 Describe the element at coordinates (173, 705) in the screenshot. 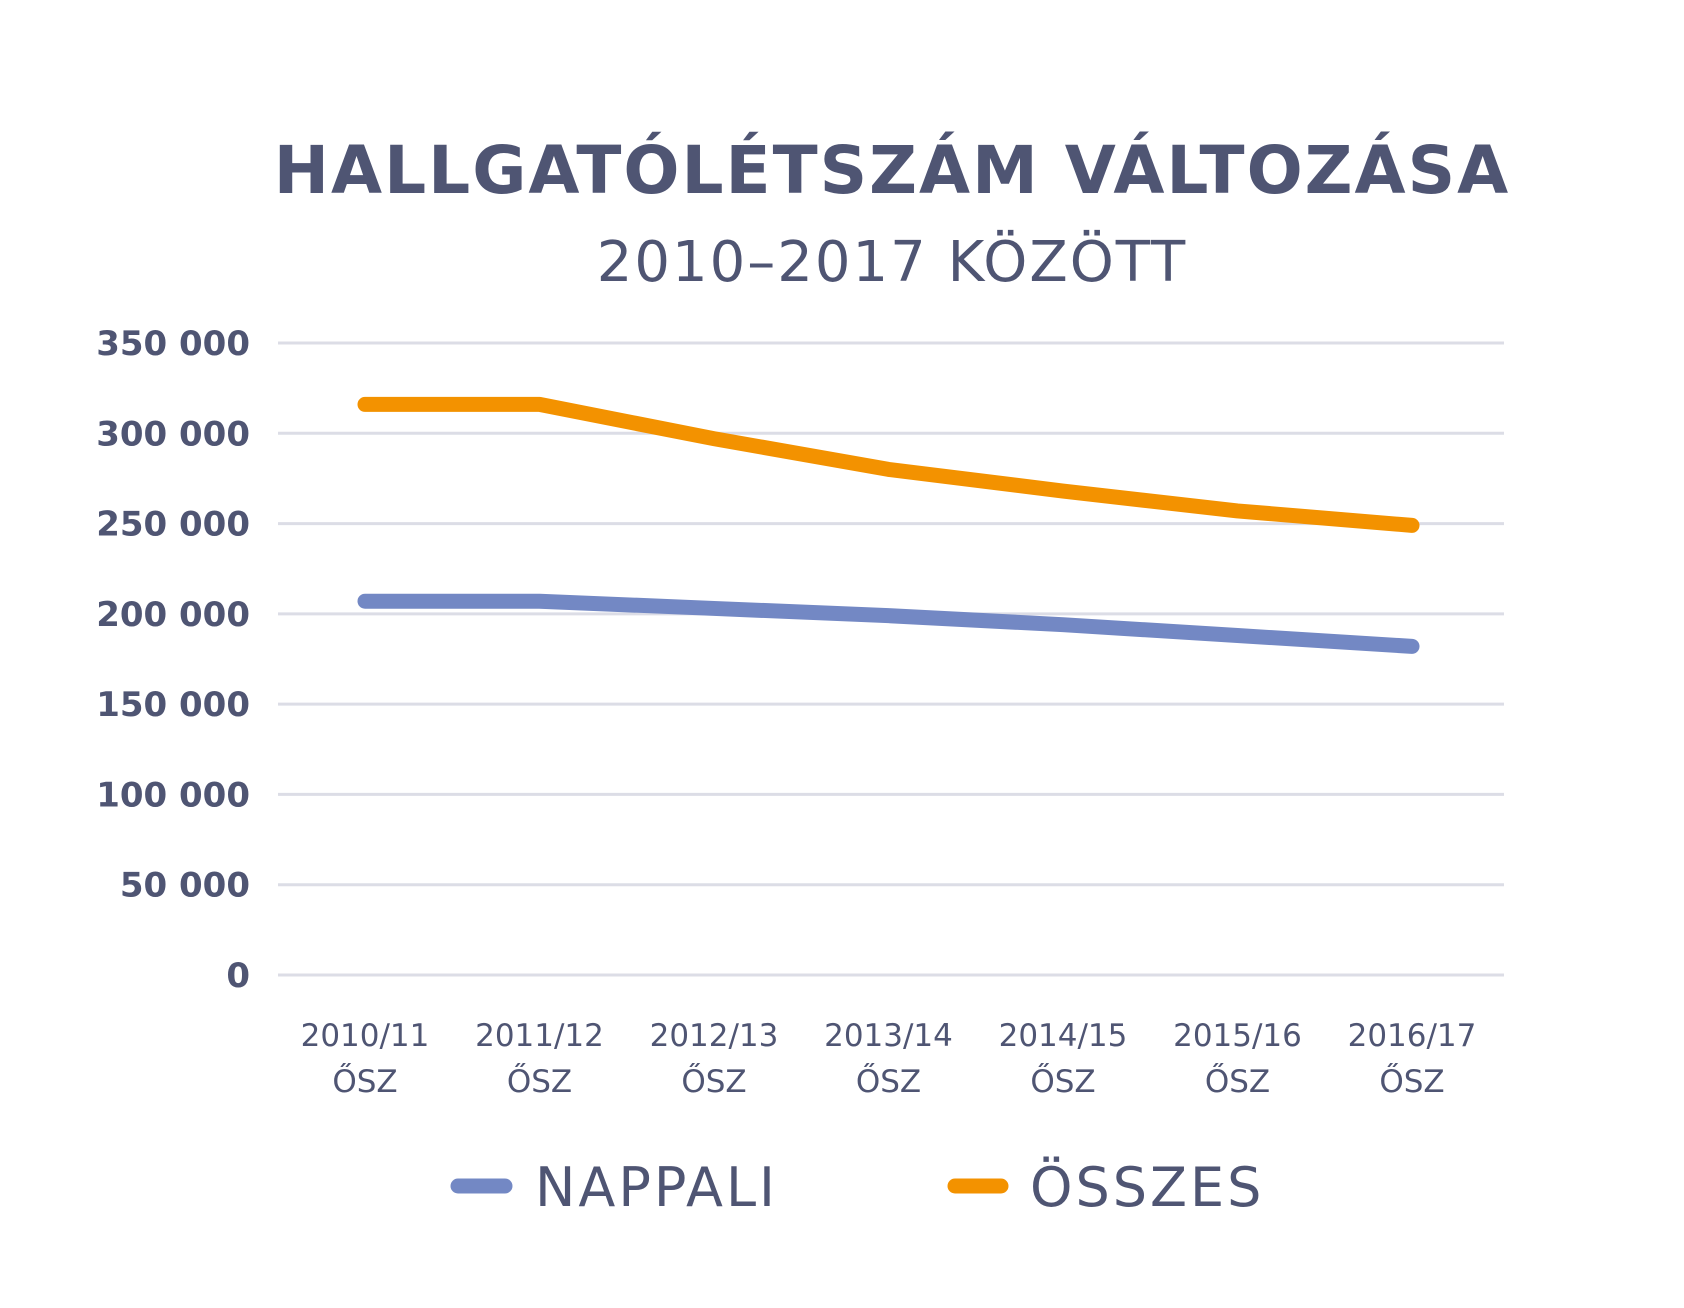

I see `y-tick-label: 150 000` at that location.